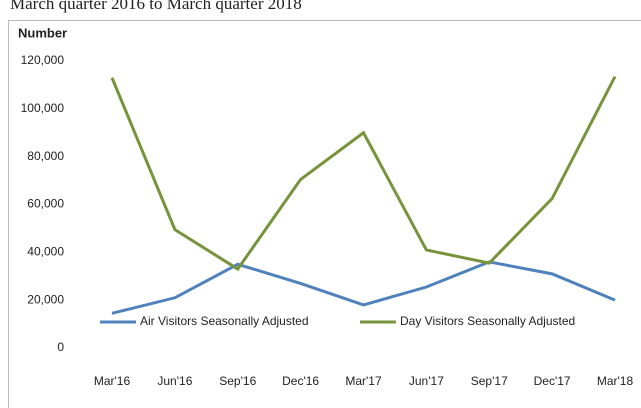 This screenshot has height=408, width=641. What do you see at coordinates (45, 156) in the screenshot?
I see `y-tick-label: 80,000` at bounding box center [45, 156].